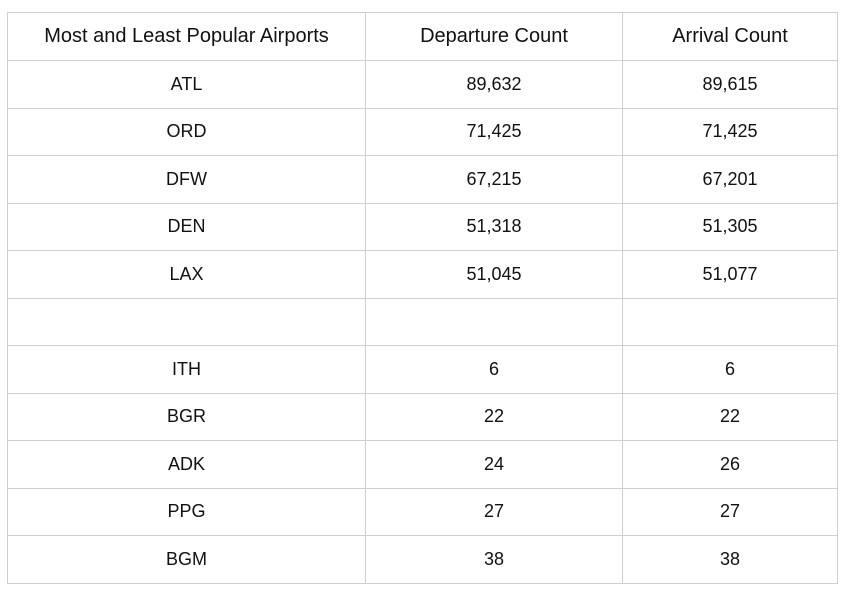  I want to click on empty-row, so click(422, 321).